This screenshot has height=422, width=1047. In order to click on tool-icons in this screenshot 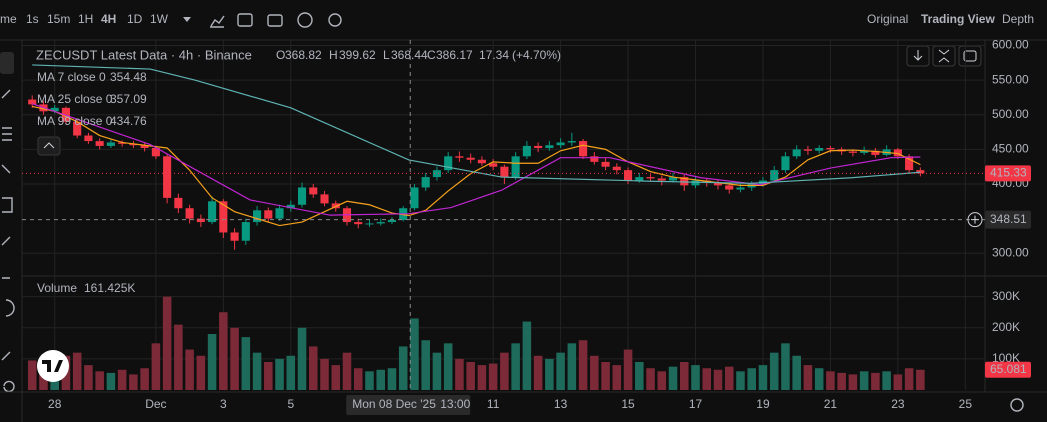, I will do `click(8, 241)`.